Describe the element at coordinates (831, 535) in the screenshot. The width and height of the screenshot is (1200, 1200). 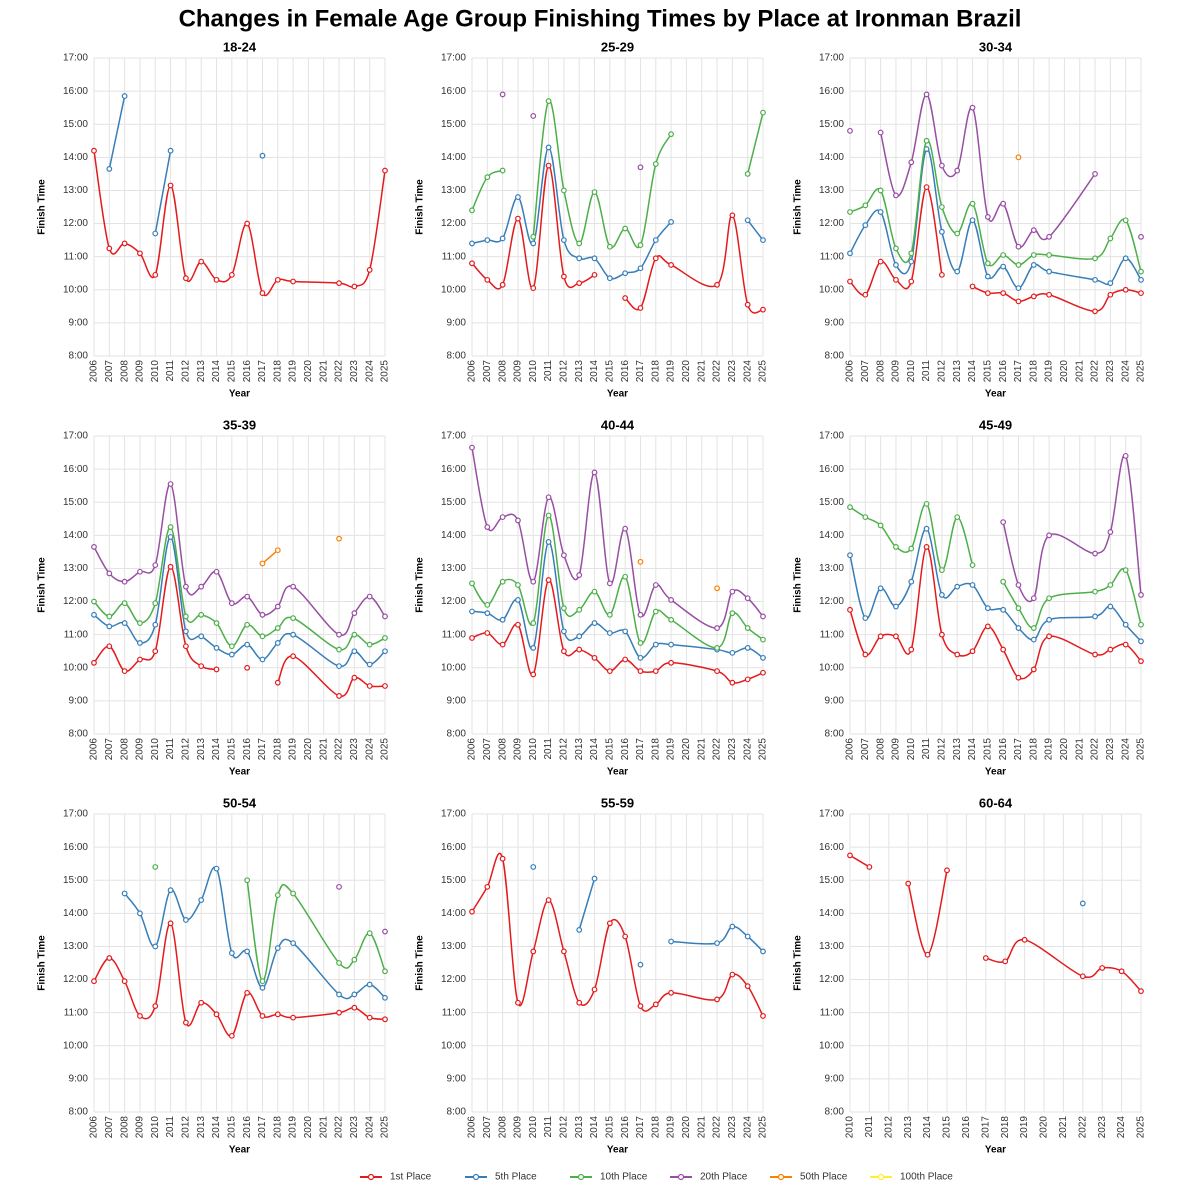
I see `y-tick-label: 14:00` at that location.